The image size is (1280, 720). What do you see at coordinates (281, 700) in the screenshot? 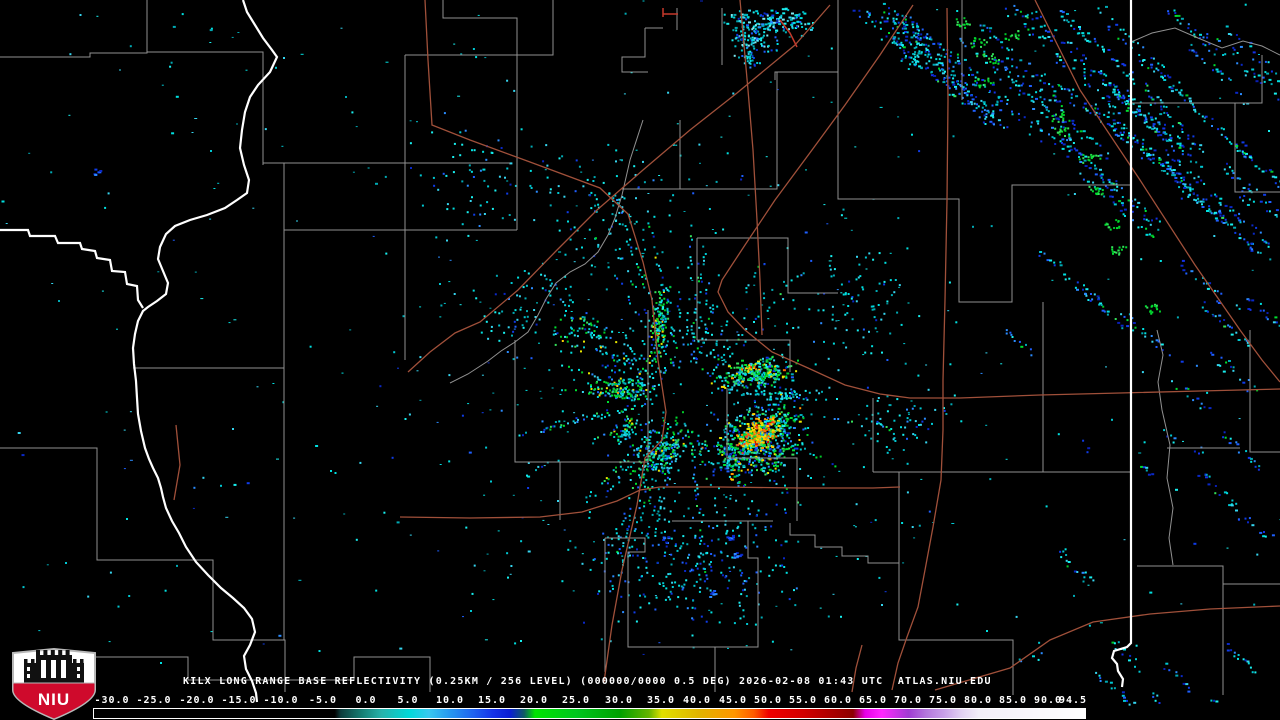
I see `scale-label: -10.0` at bounding box center [281, 700].